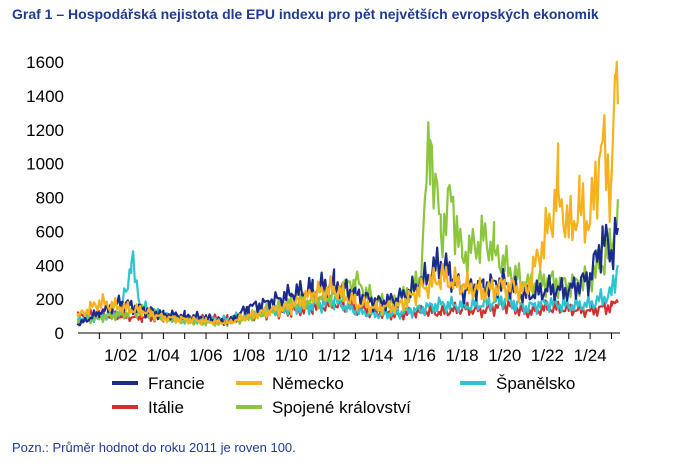 The image size is (674, 466). What do you see at coordinates (248, 355) in the screenshot?
I see `x-tick-label: 1/08` at bounding box center [248, 355].